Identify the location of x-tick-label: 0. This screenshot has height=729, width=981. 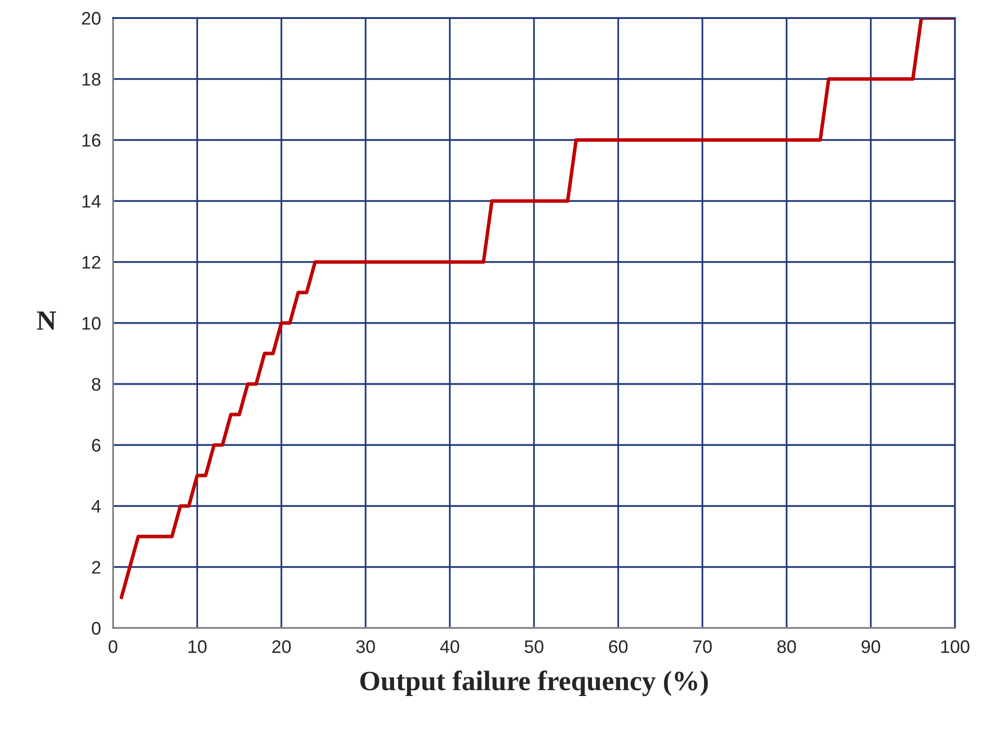
(113, 647).